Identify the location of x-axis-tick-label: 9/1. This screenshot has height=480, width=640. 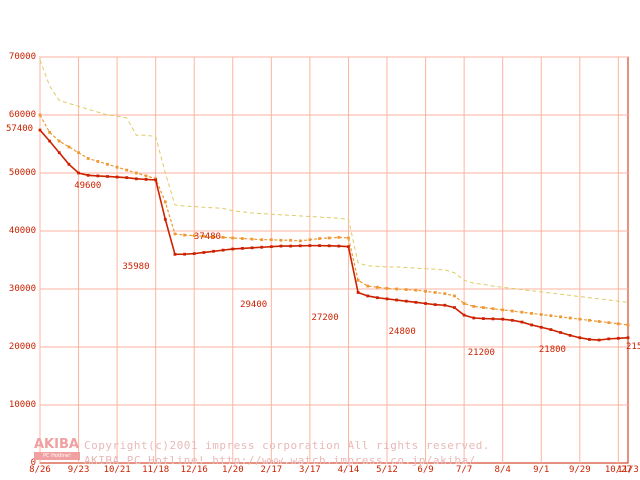
(541, 470).